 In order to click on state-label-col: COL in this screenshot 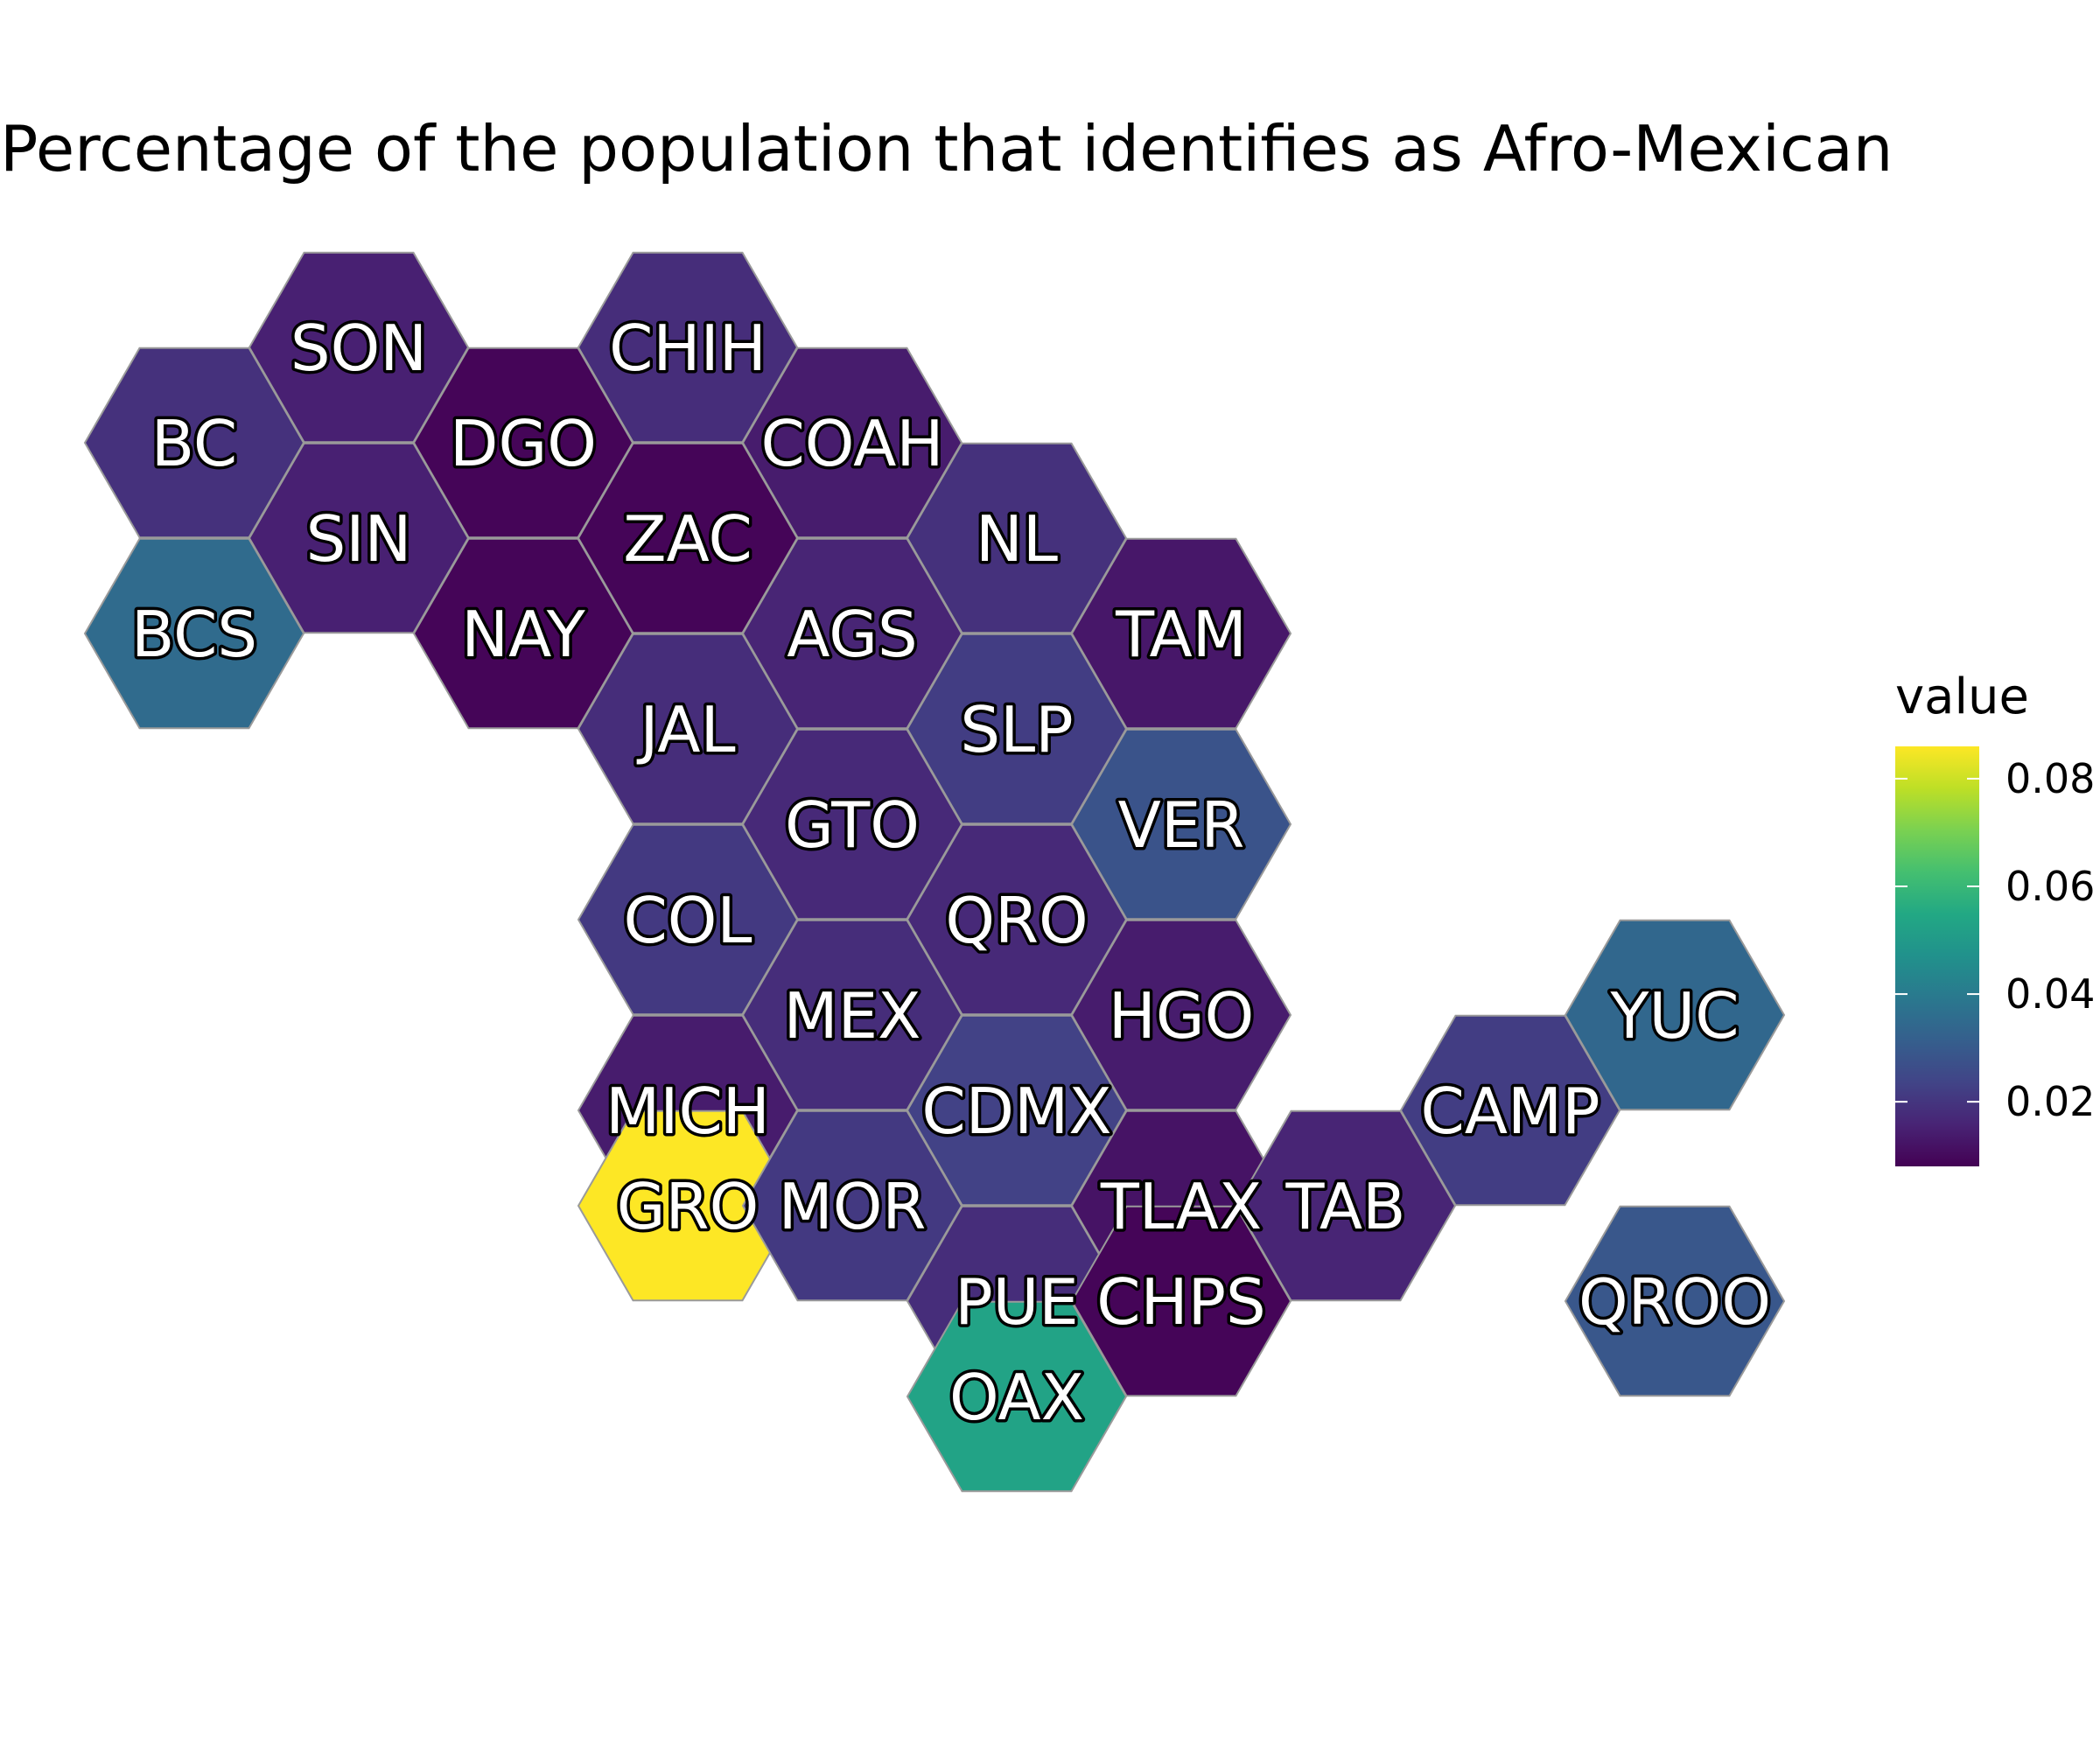, I will do `click(687, 920)`.